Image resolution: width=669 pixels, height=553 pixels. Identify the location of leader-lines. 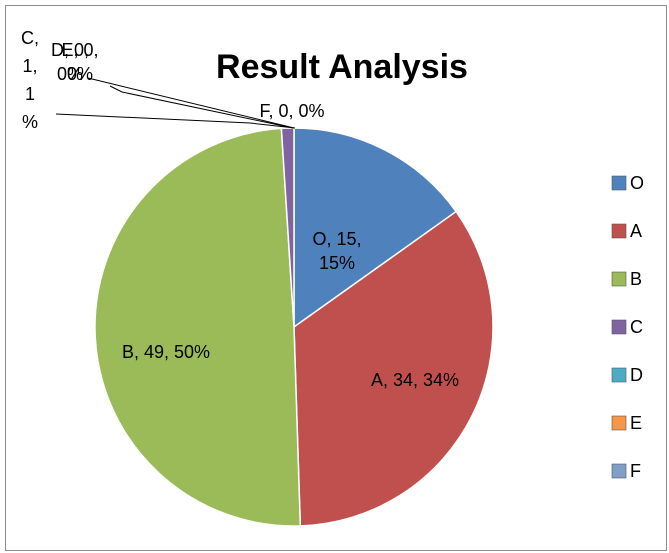
(175, 103).